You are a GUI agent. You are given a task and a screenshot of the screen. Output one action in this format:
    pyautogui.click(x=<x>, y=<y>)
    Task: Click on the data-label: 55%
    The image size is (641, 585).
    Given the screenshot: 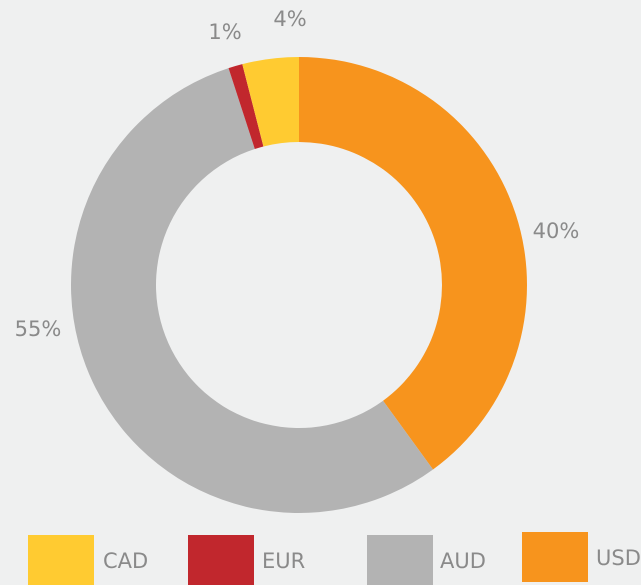 What is the action you would take?
    pyautogui.click(x=38, y=329)
    